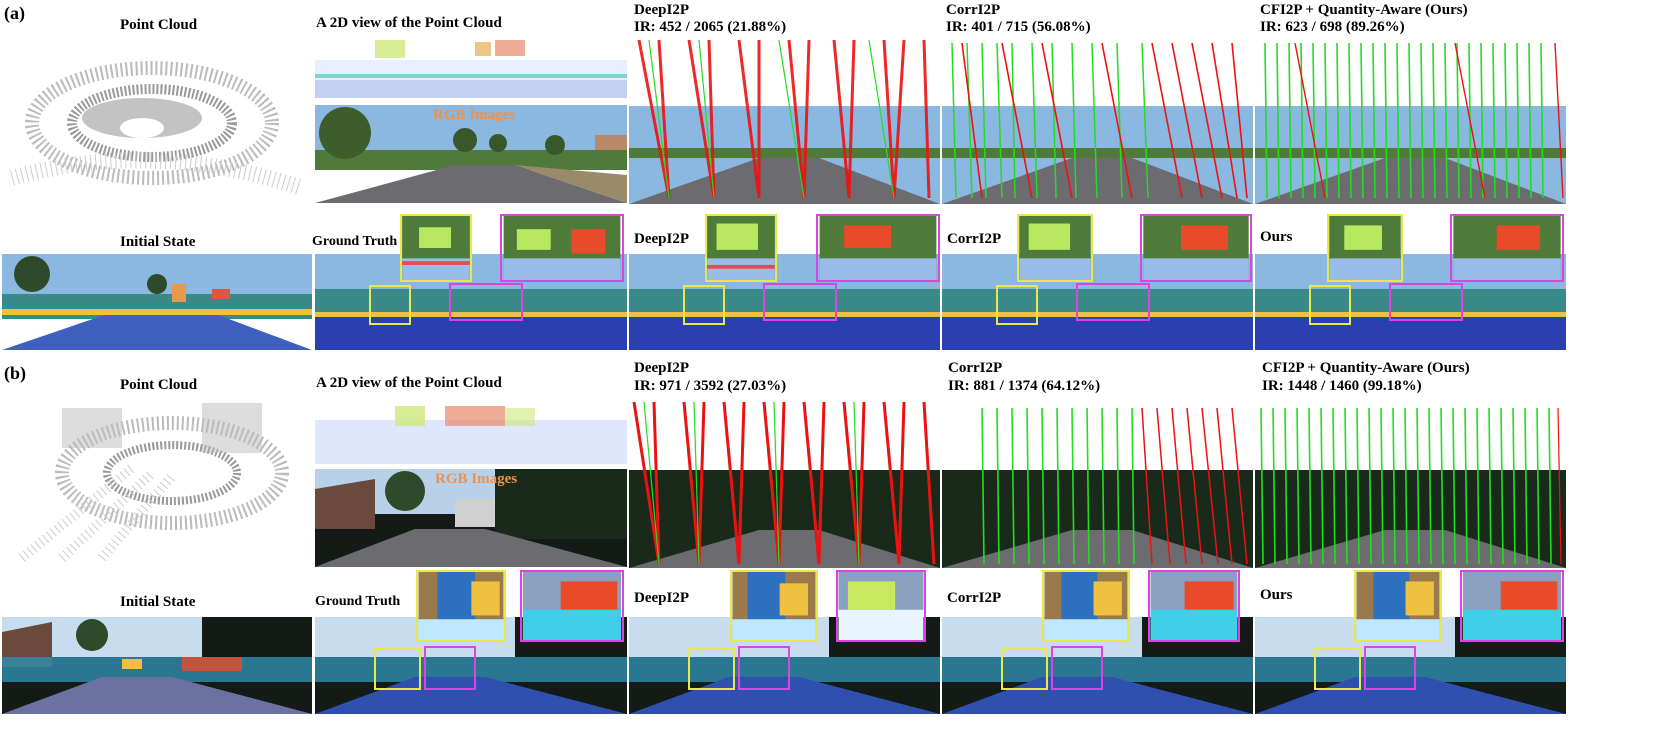  I want to click on row-b-initial-state-image, so click(157, 665).